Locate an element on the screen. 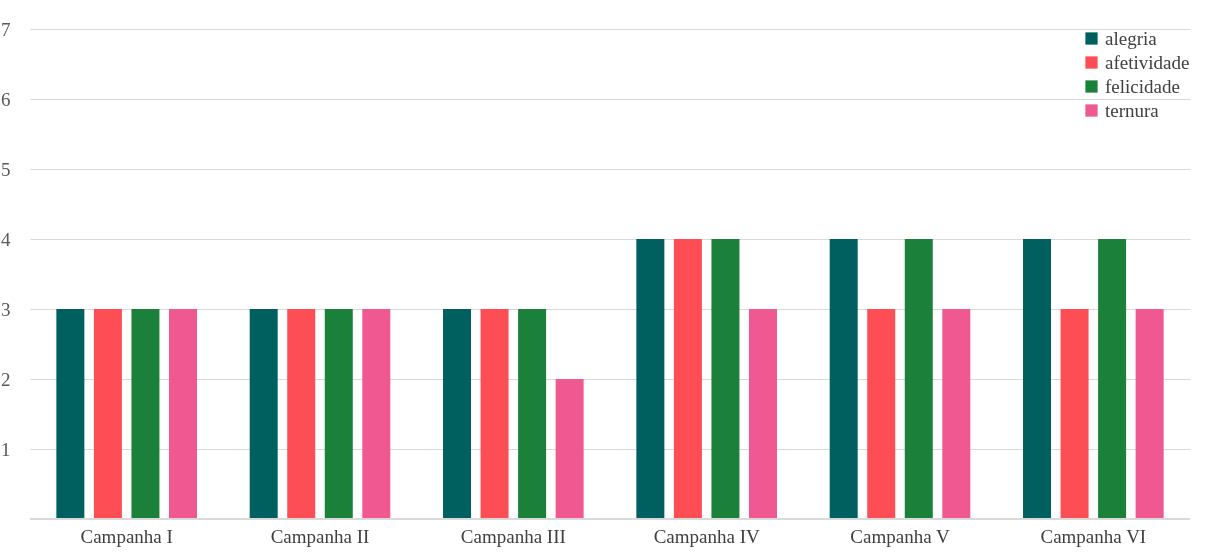 This screenshot has width=1206, height=552. legend-label: ternura is located at coordinates (1132, 110).